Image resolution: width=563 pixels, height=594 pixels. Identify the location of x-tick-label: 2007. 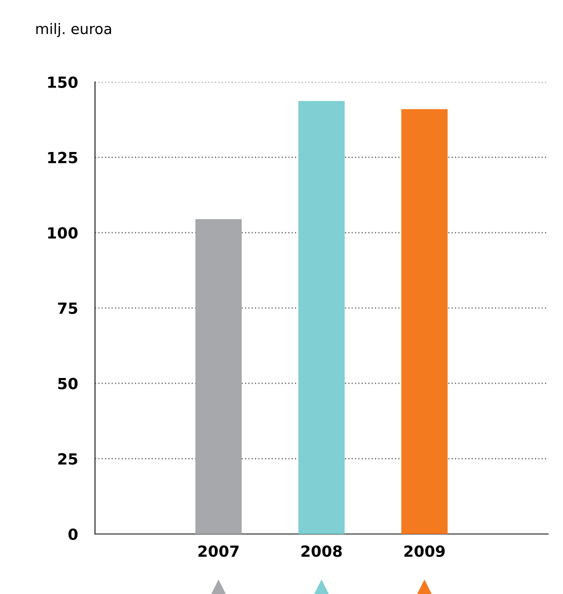
(218, 551).